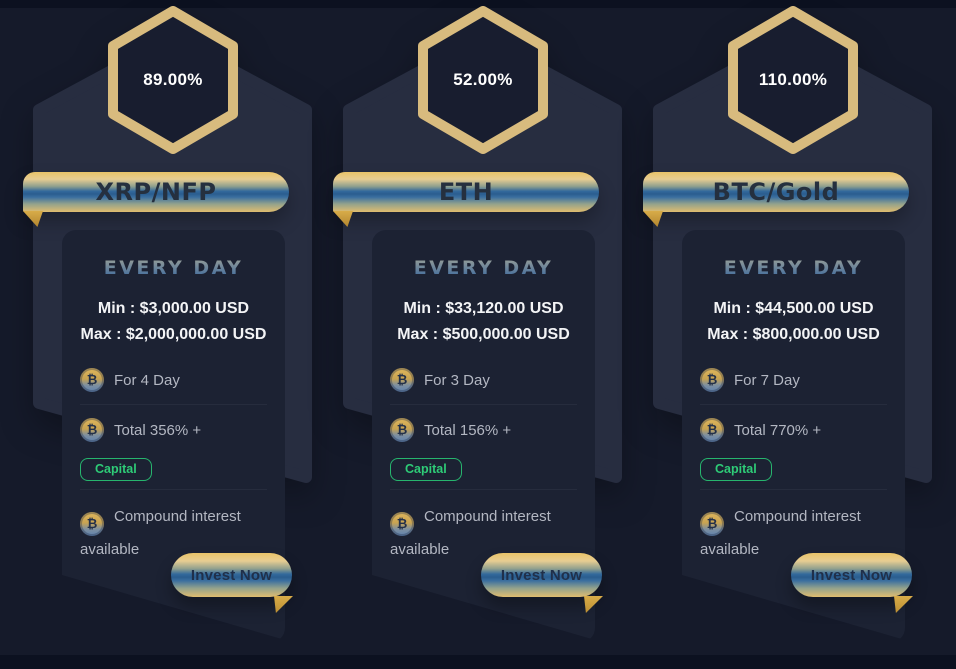  Describe the element at coordinates (457, 380) in the screenshot. I see `duration-text: For 3 Day` at that location.